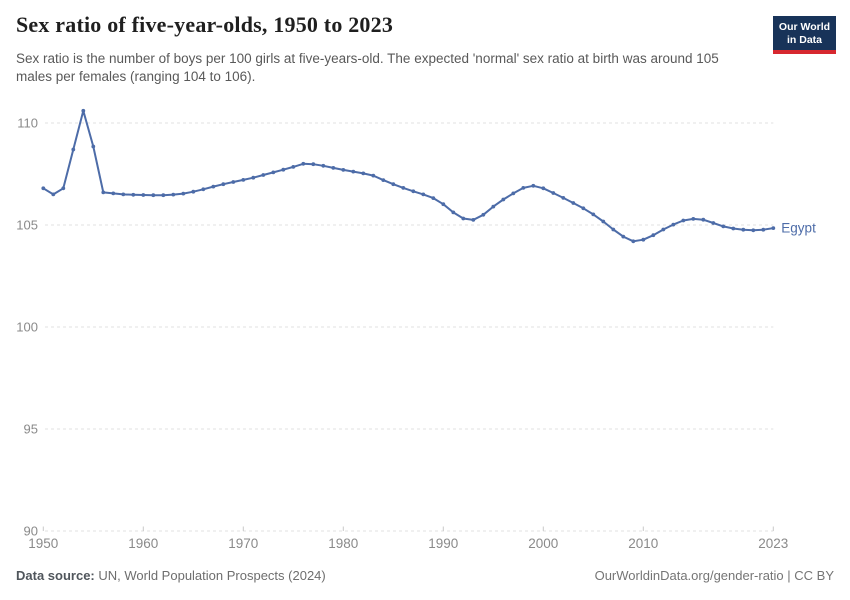  What do you see at coordinates (553, 193) in the screenshot?
I see `data-point-2001` at bounding box center [553, 193].